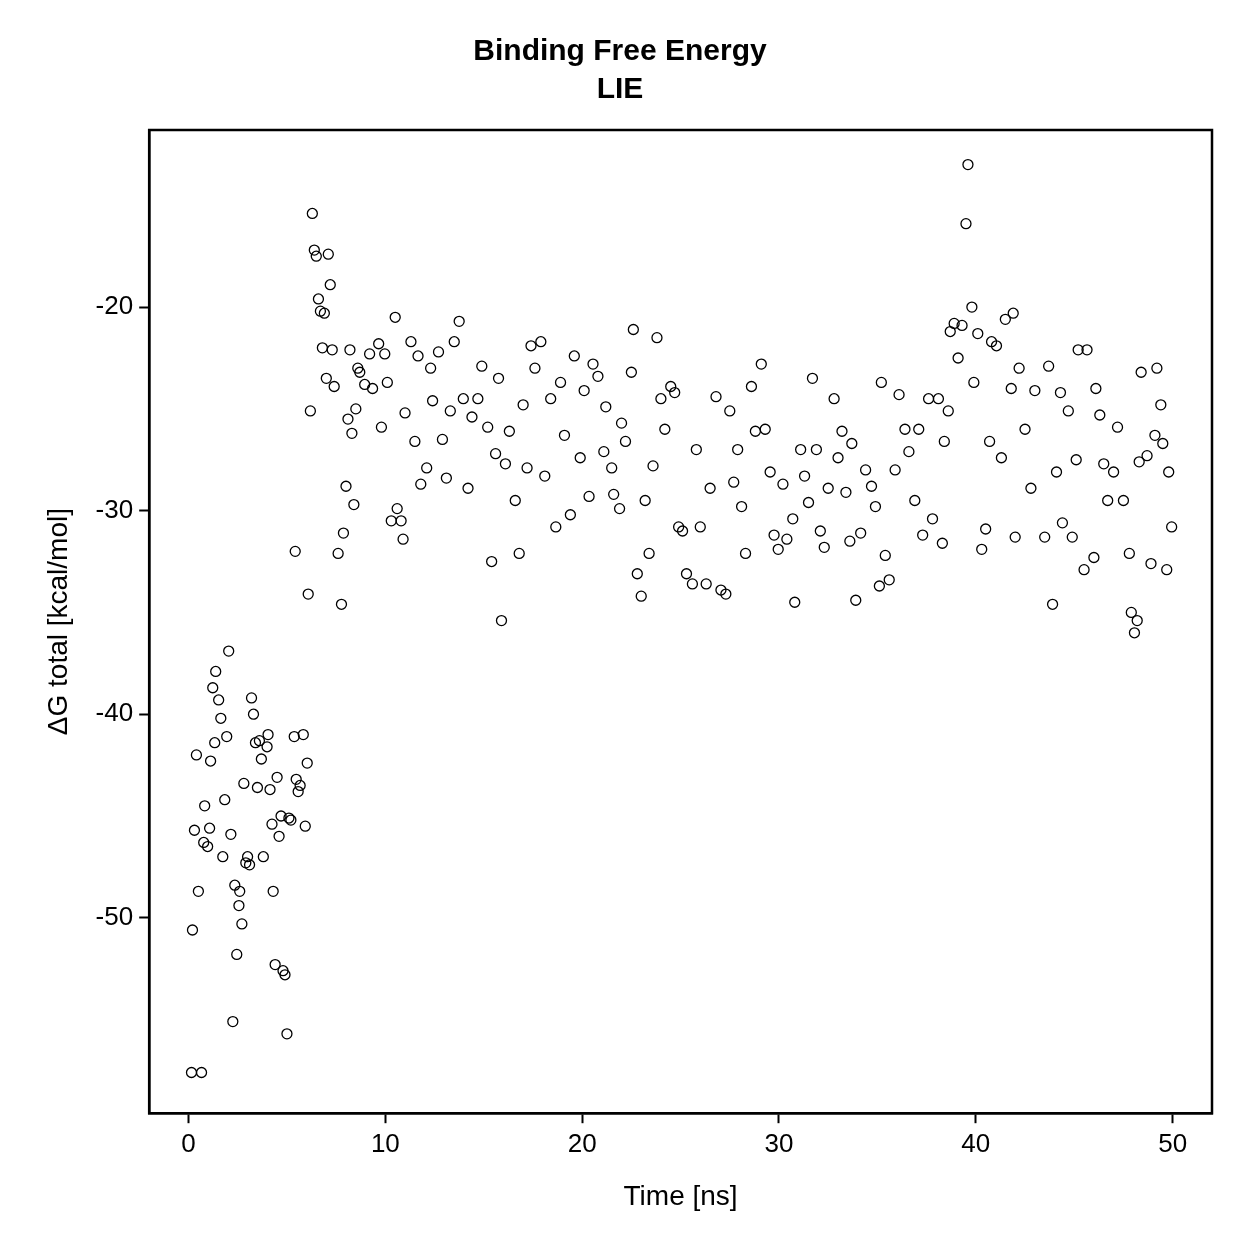  What do you see at coordinates (976, 1142) in the screenshot?
I see `x-tick-label: 40` at bounding box center [976, 1142].